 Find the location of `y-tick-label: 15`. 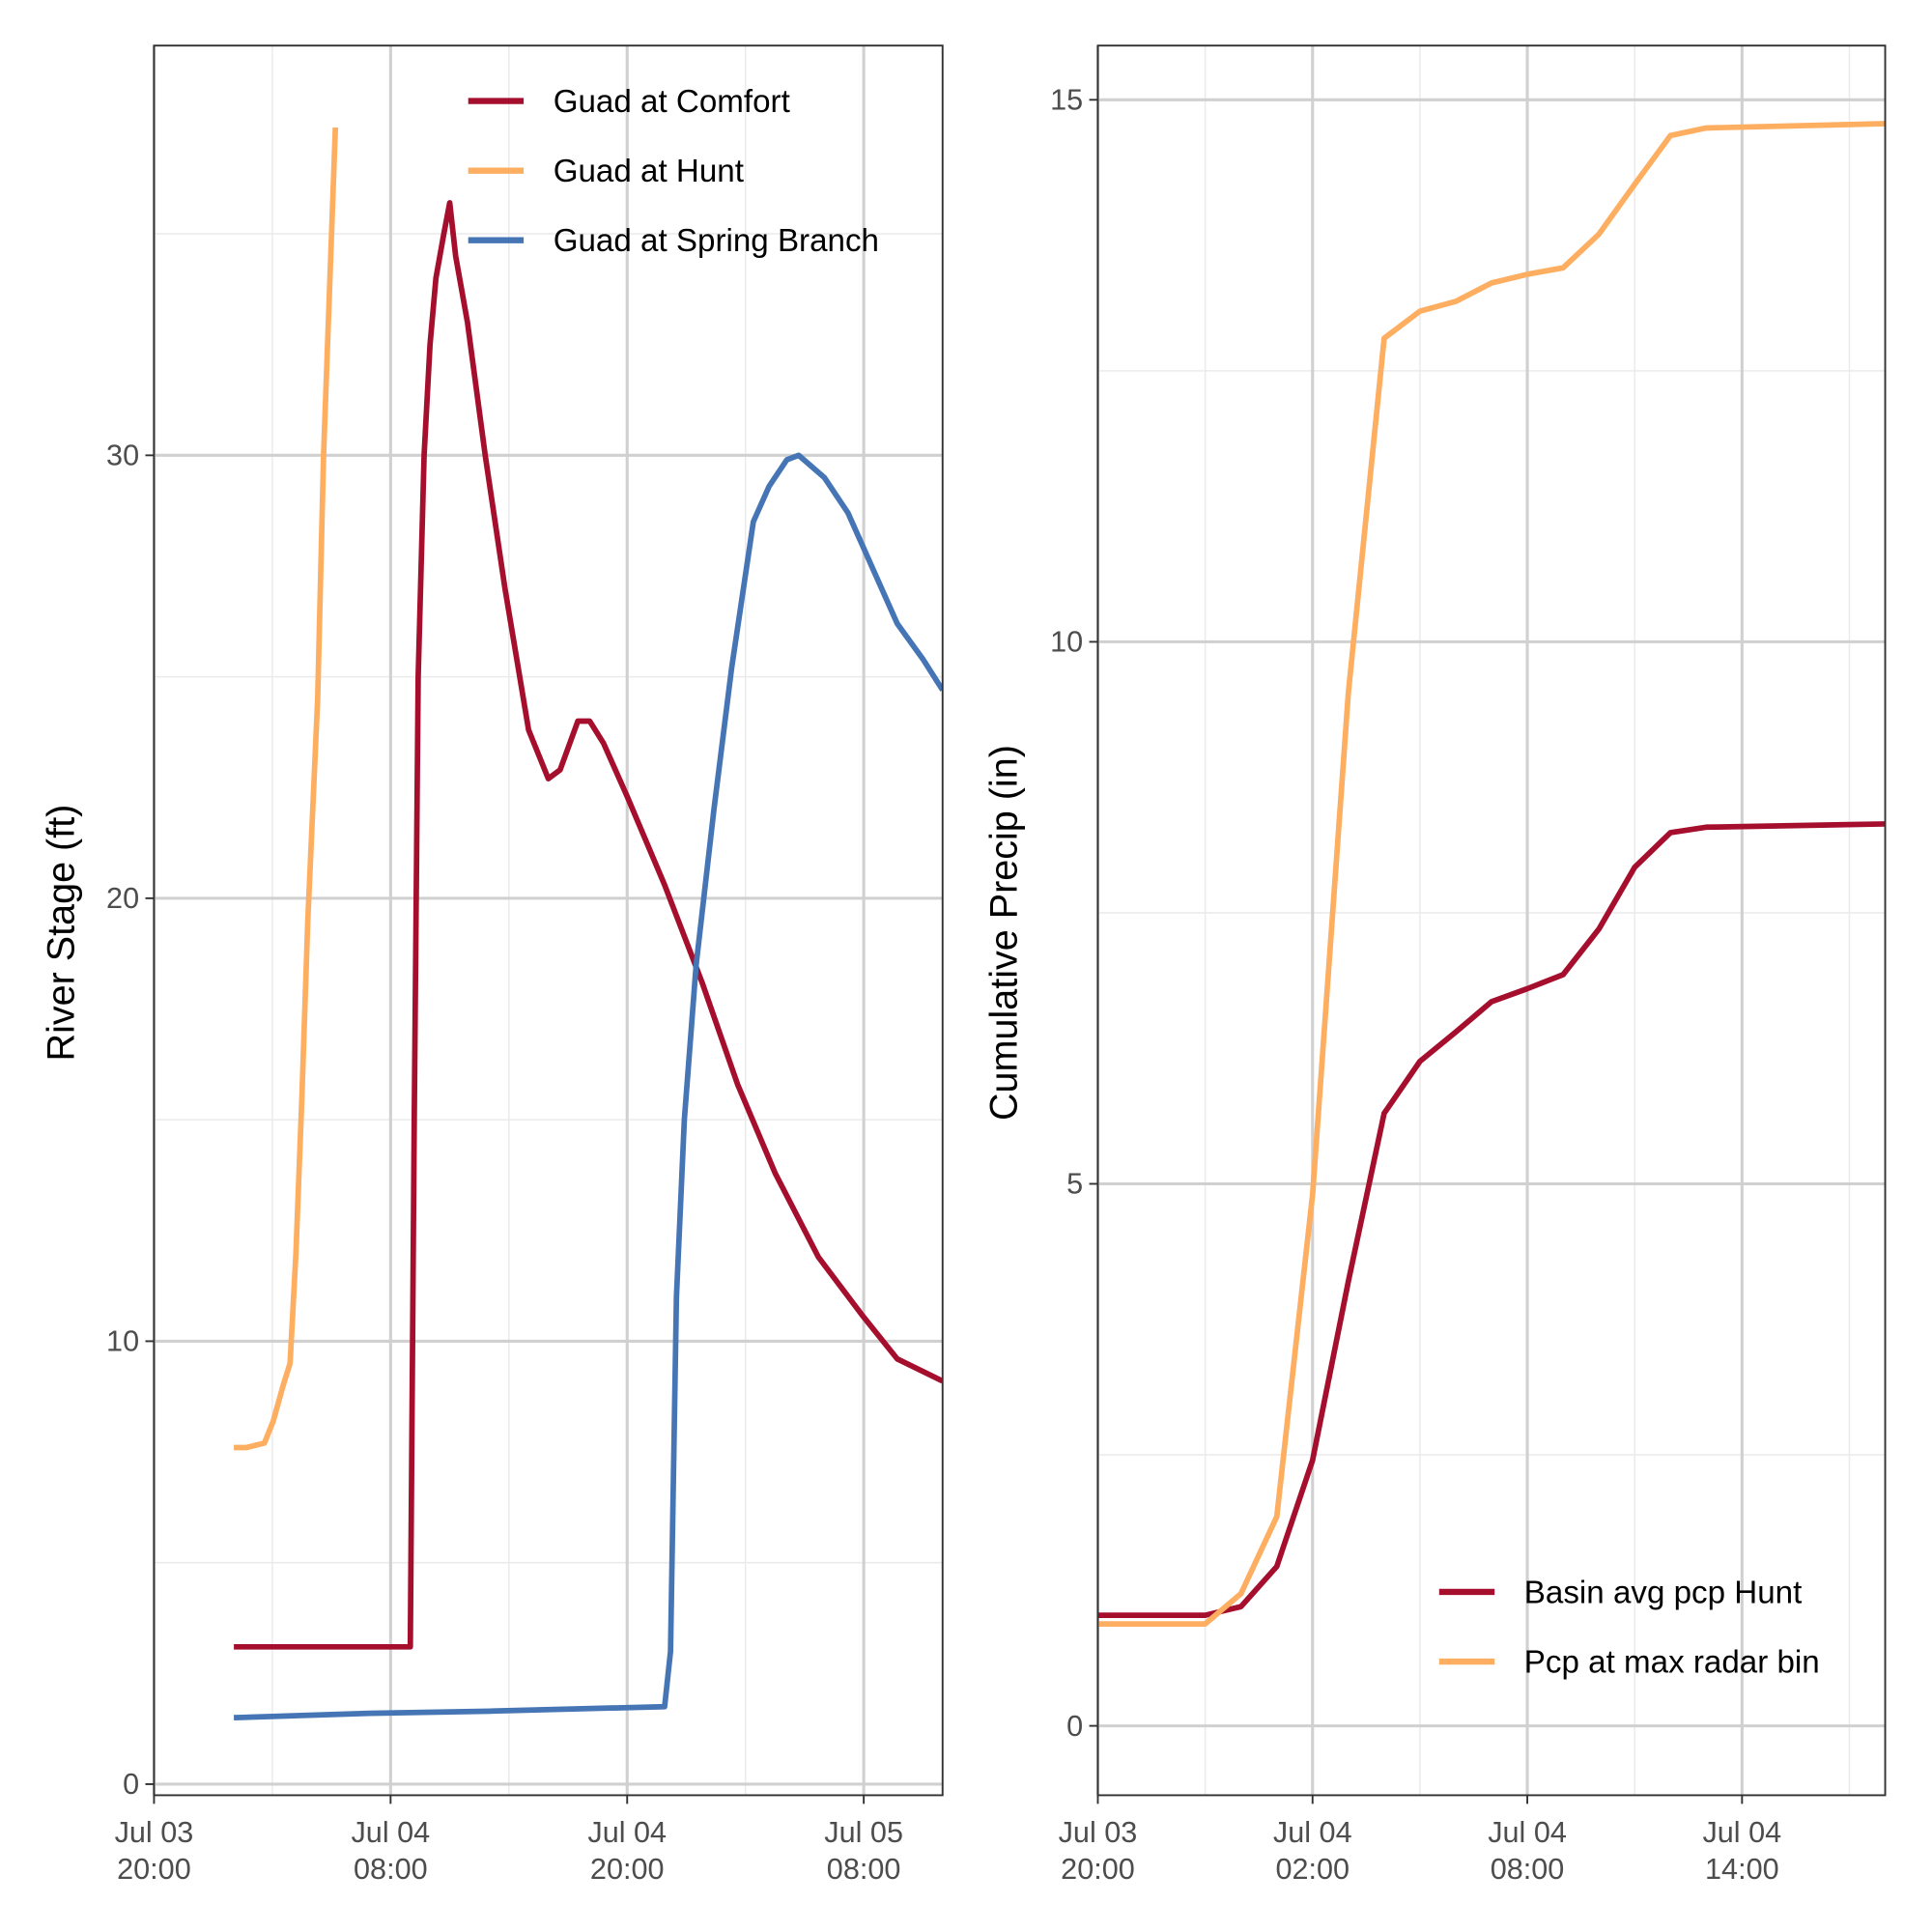

y-tick-label: 15 is located at coordinates (1066, 100).